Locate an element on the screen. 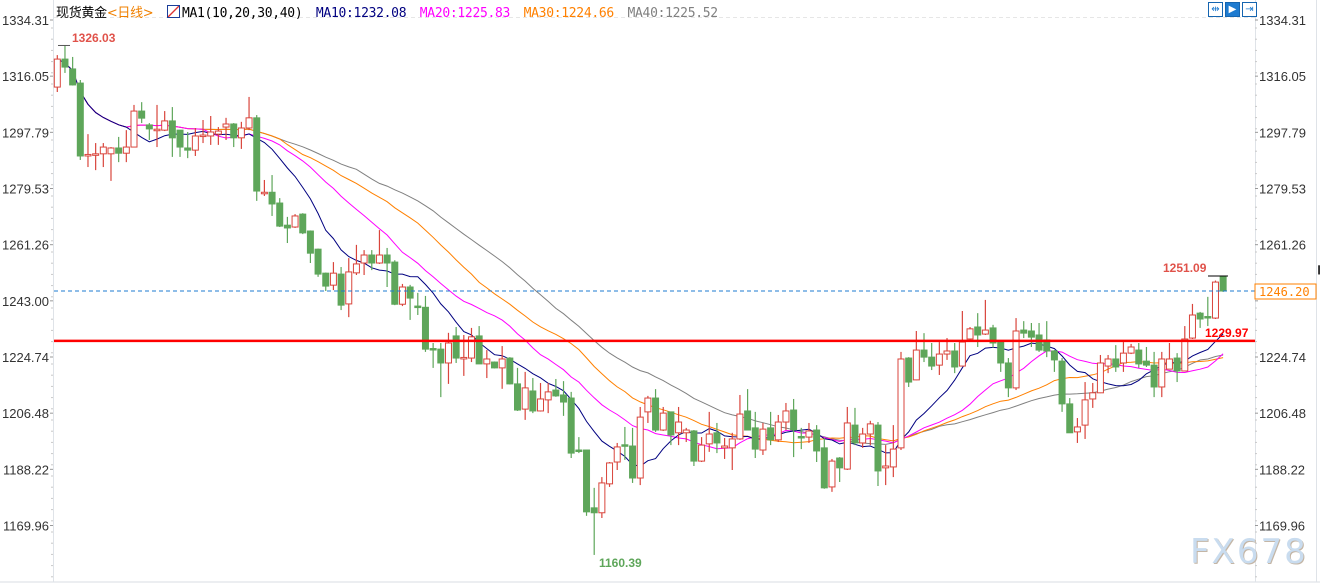  fit-range-icon: ⇹ is located at coordinates (1215, 9).